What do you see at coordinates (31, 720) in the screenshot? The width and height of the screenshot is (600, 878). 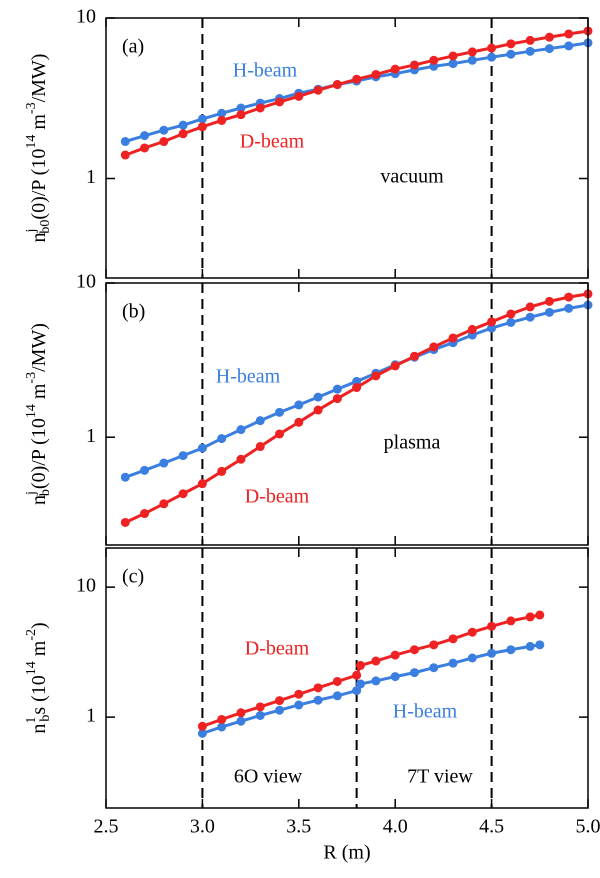 I see `y-axis-label-part: 1` at bounding box center [31, 720].